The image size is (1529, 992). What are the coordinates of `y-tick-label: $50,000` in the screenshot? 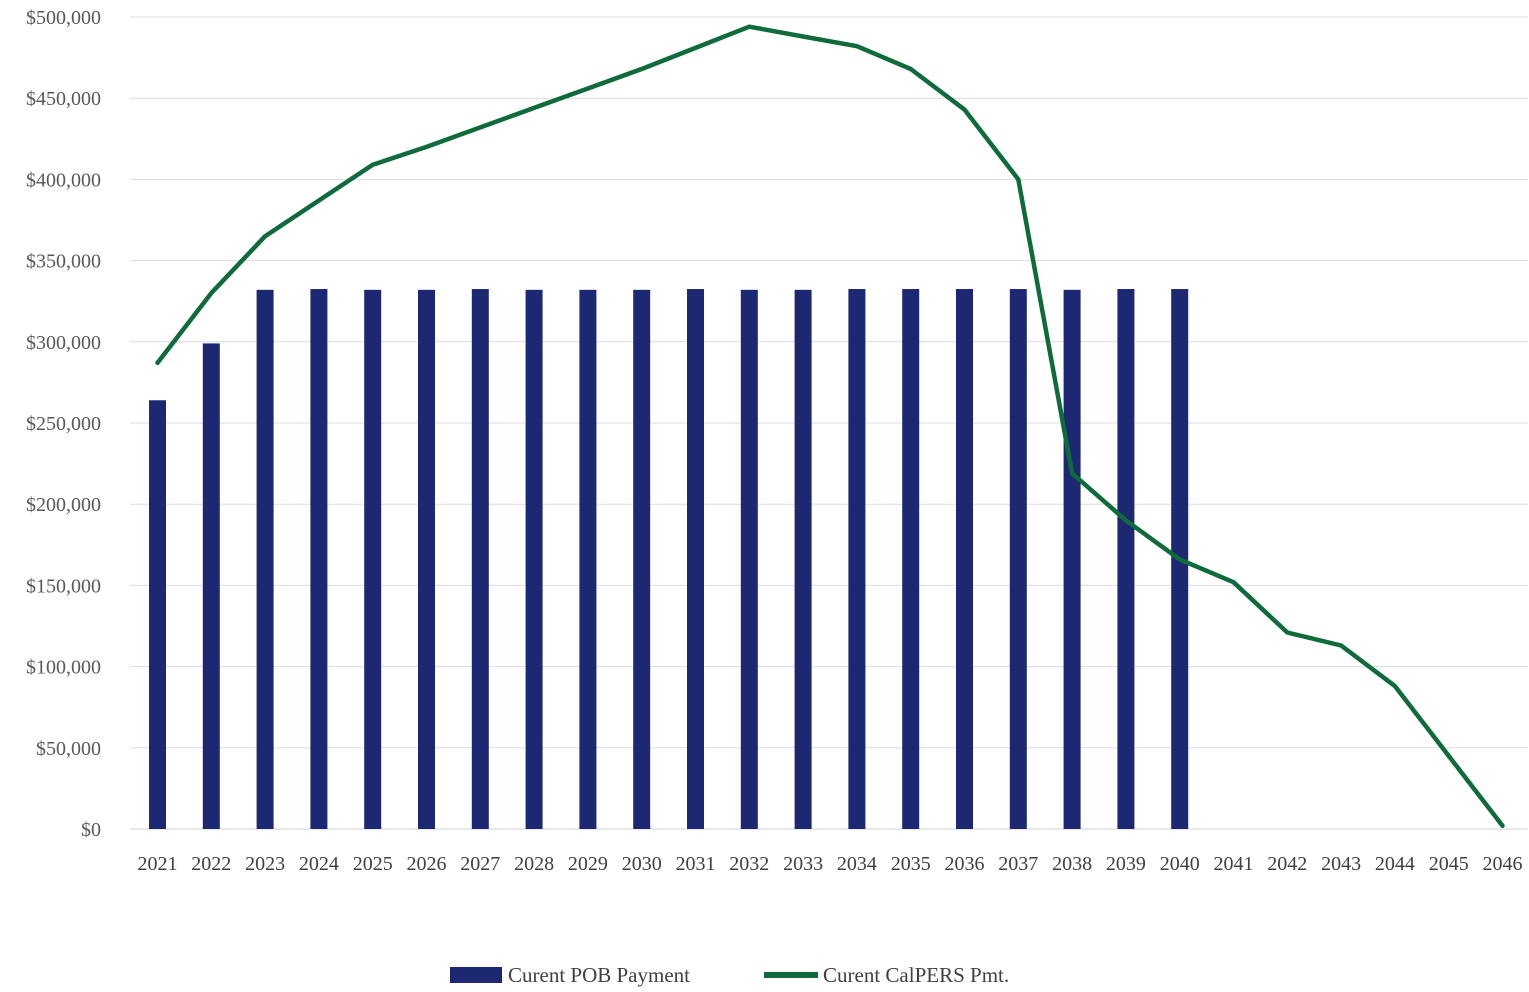 It's located at (68, 749).